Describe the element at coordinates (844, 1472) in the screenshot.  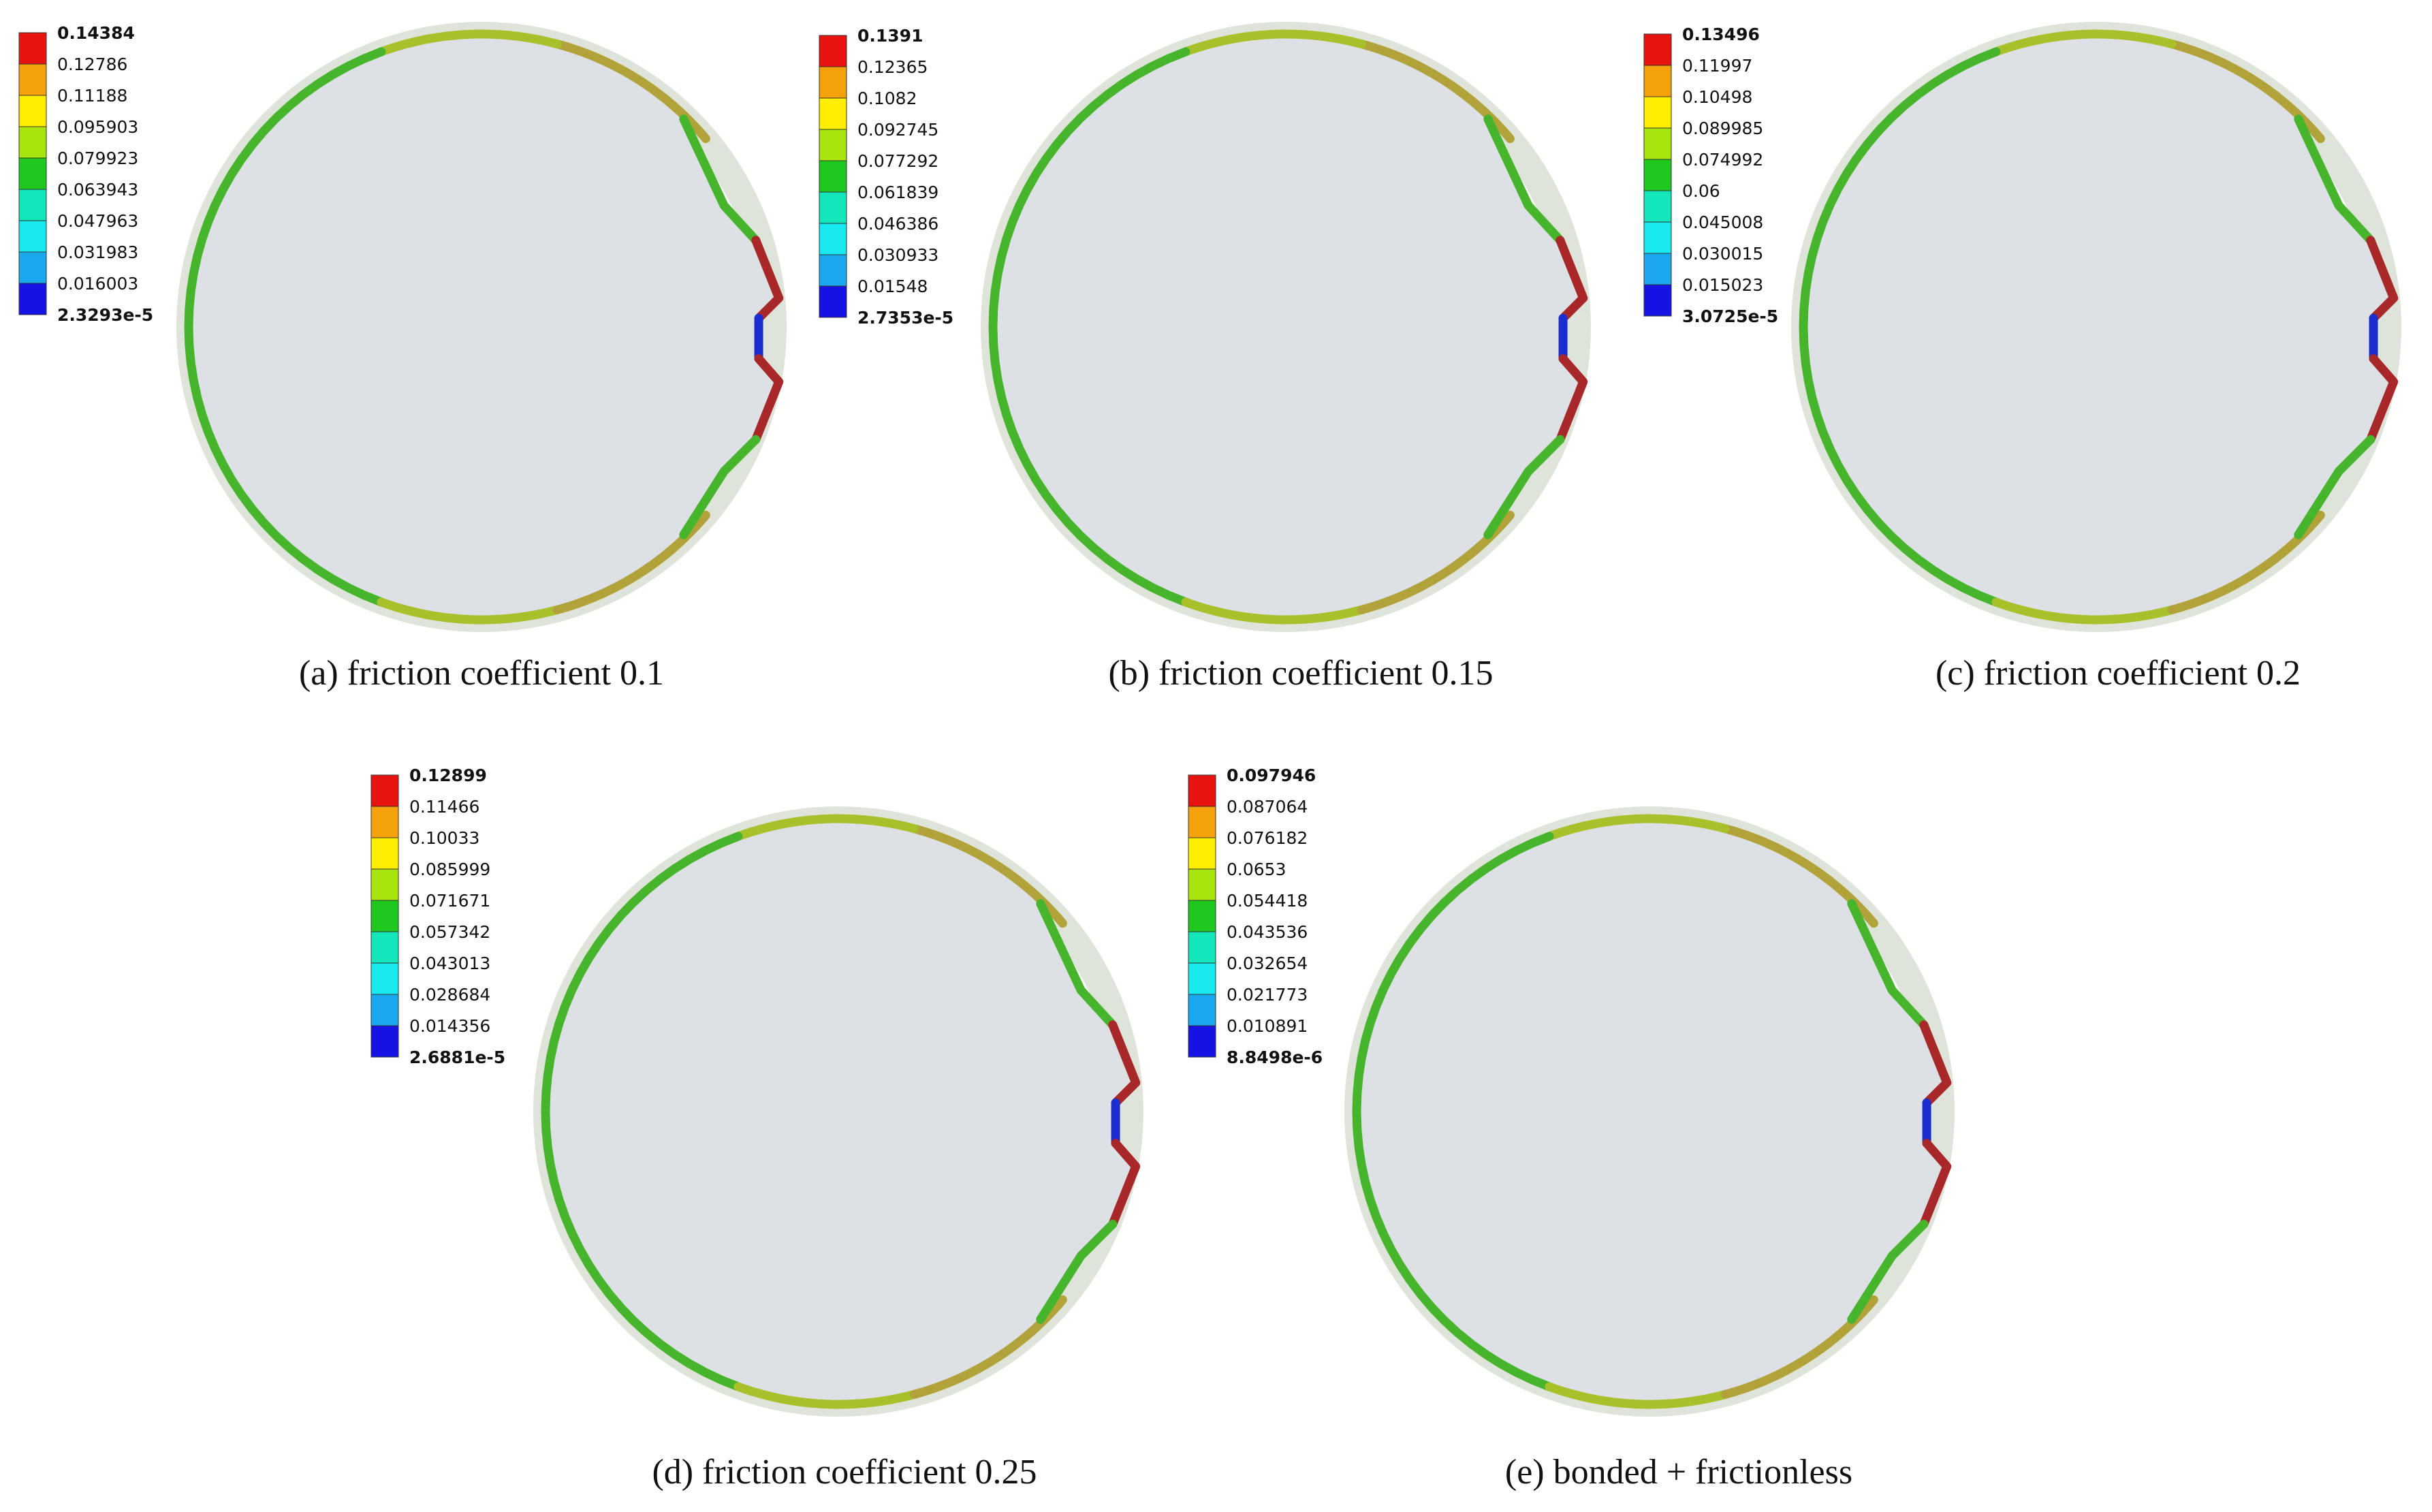
I see `caption-d: (d) friction coefficient 0.25` at that location.